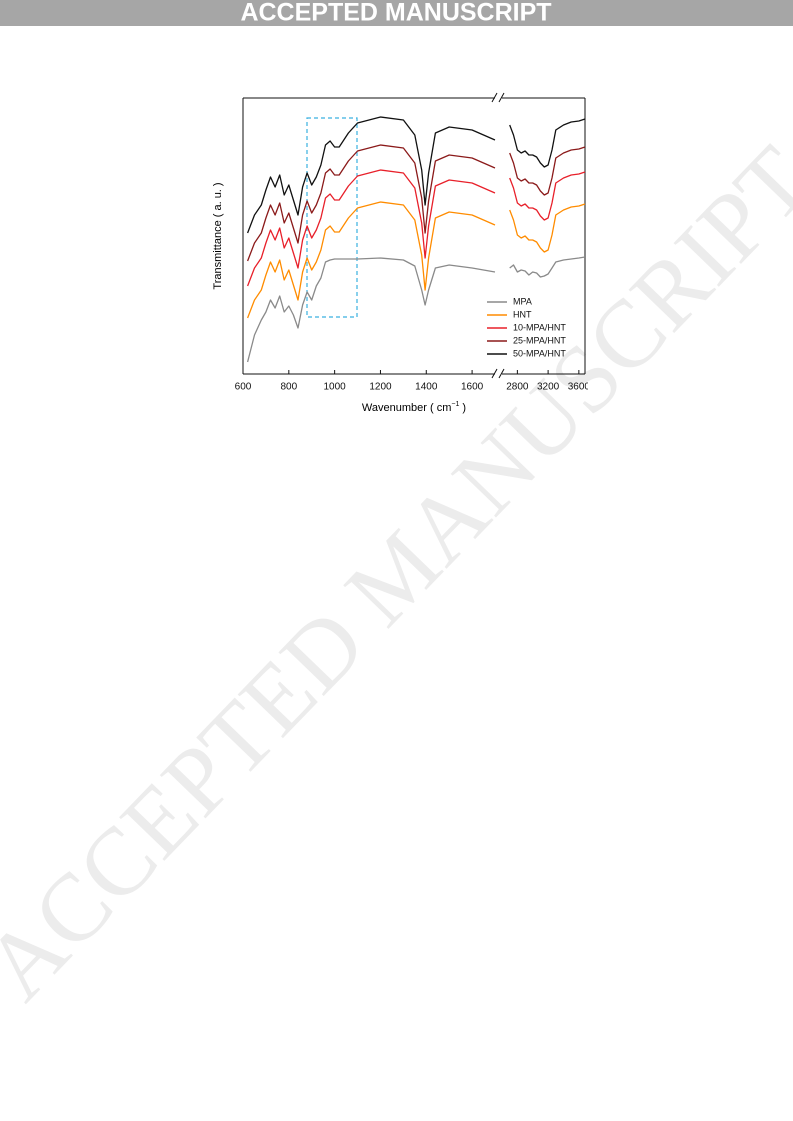 The image size is (793, 1121). I want to click on x-tick-label: 1200, so click(380, 387).